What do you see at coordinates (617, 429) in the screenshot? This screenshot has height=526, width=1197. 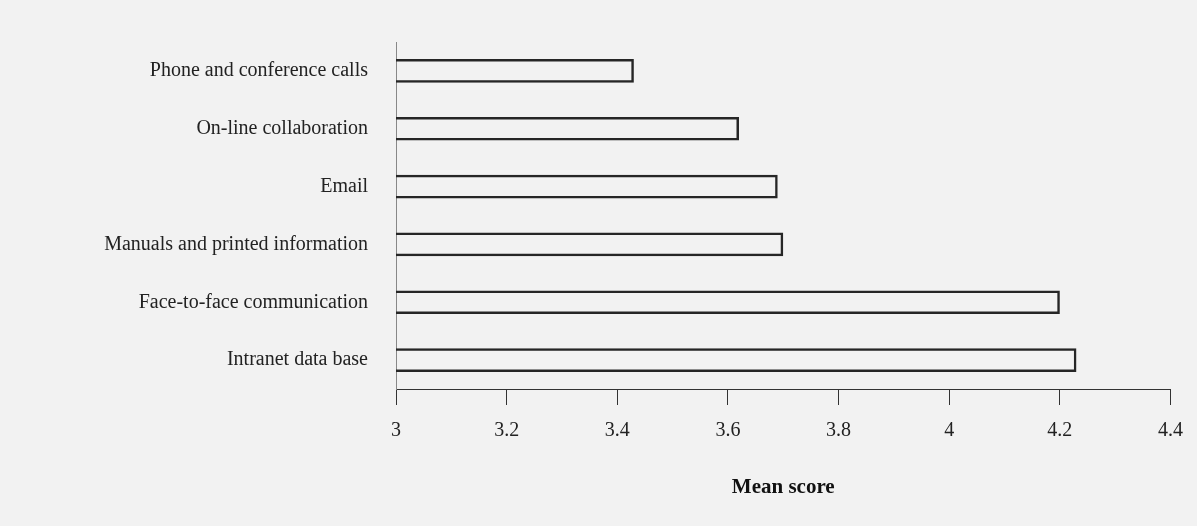 I see `x-tick-label: 3.4` at bounding box center [617, 429].